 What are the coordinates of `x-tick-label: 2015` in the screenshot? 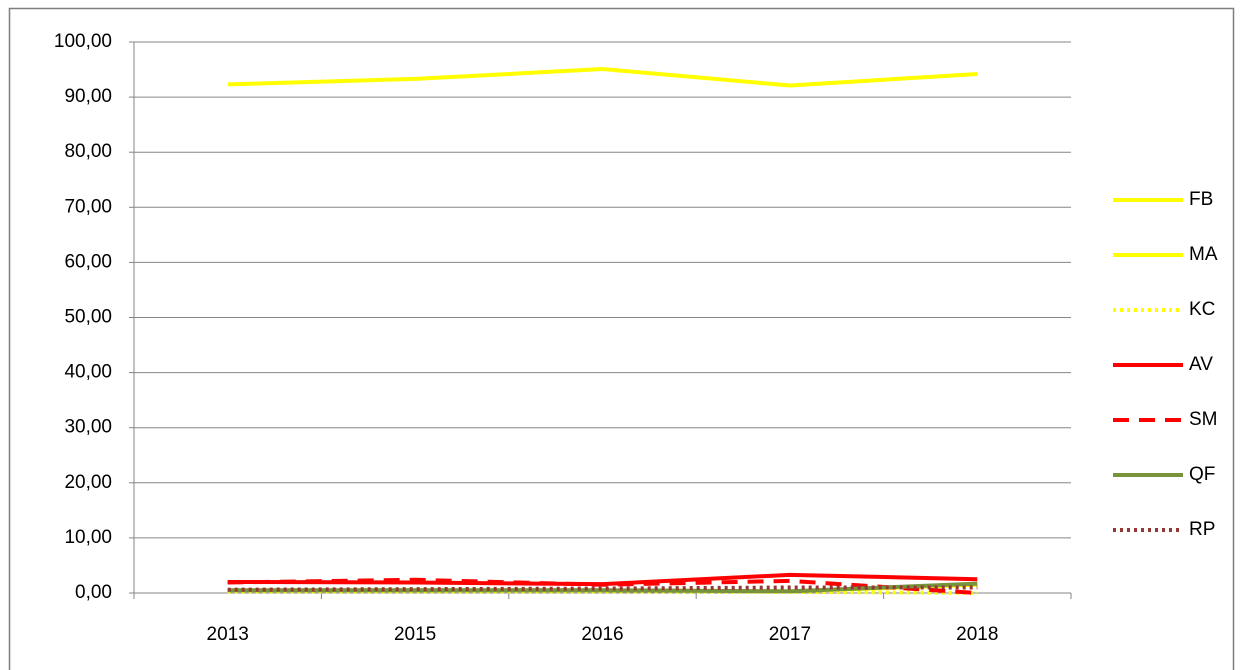 It's located at (415, 634).